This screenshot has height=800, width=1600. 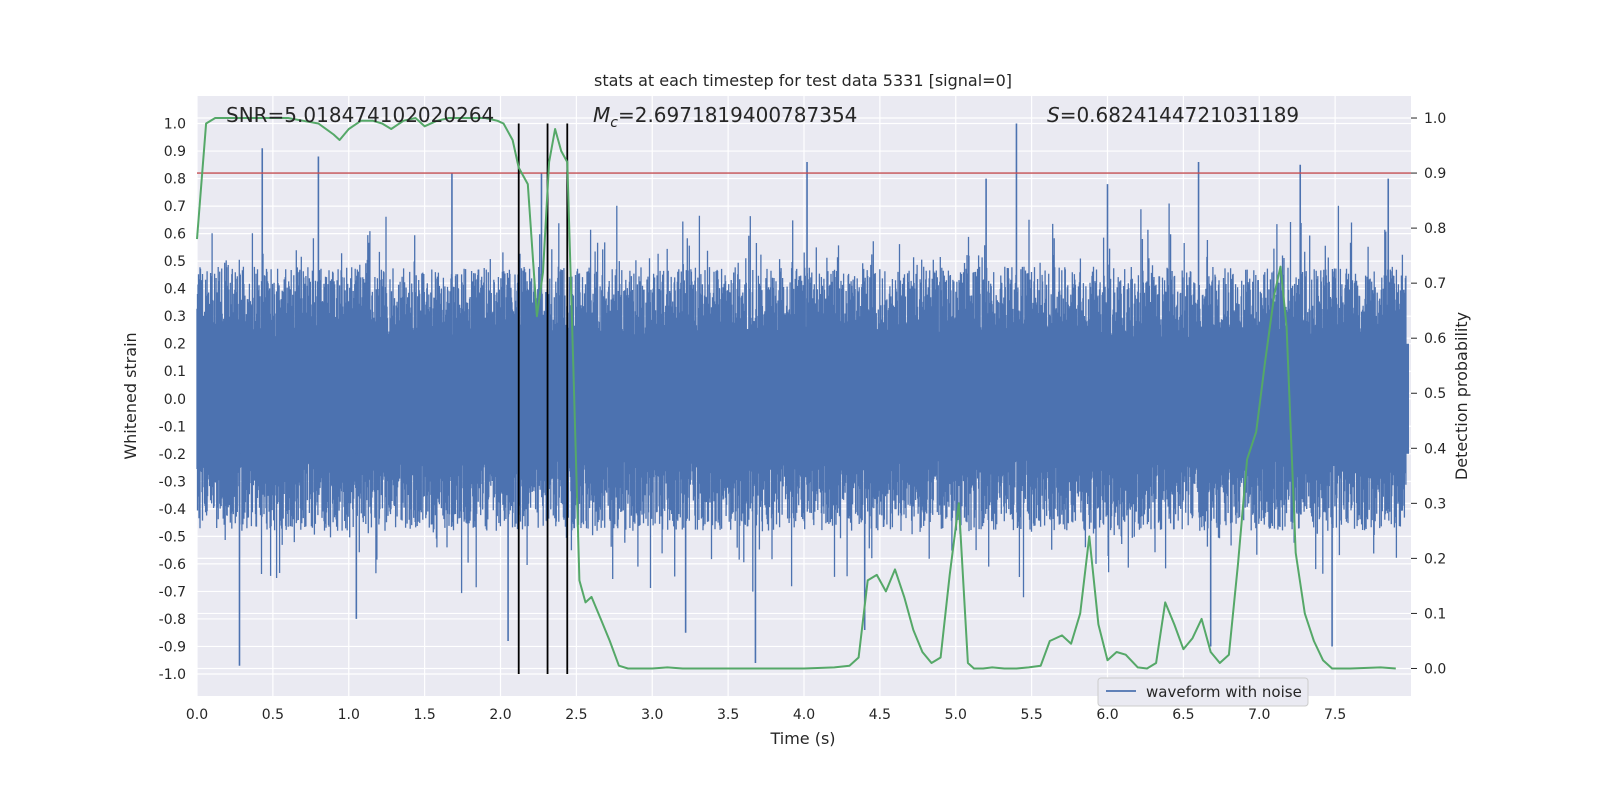 I want to click on x-tick-label: 1.0, so click(x=349, y=715).